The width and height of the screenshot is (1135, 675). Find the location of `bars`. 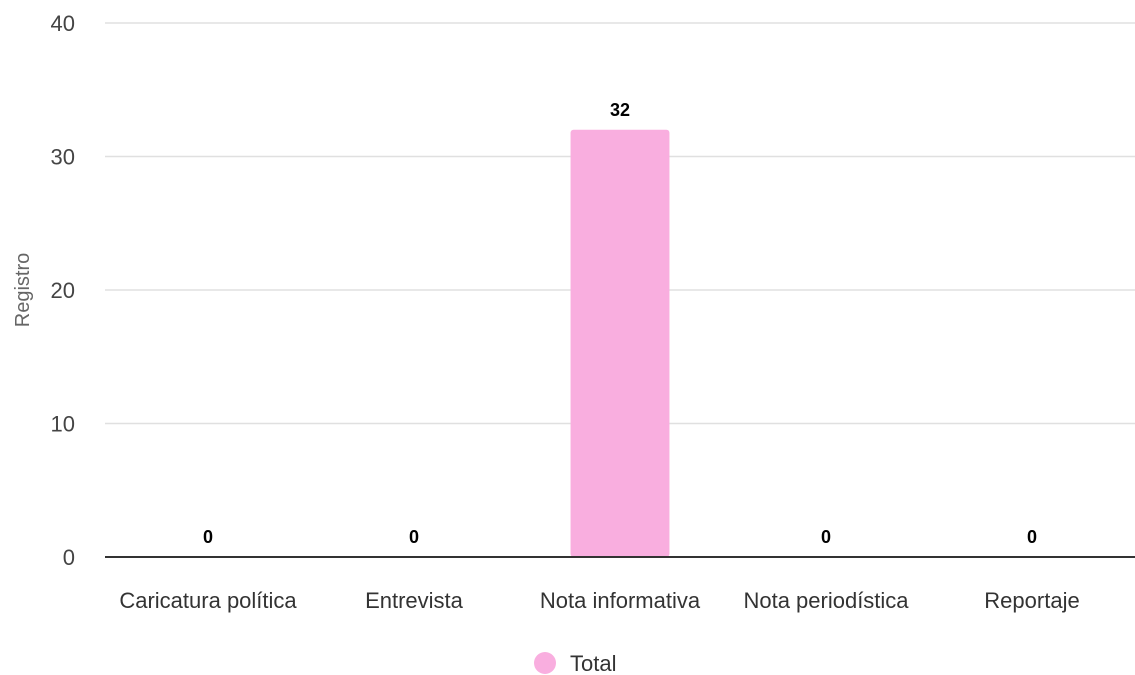

bars is located at coordinates (620, 343).